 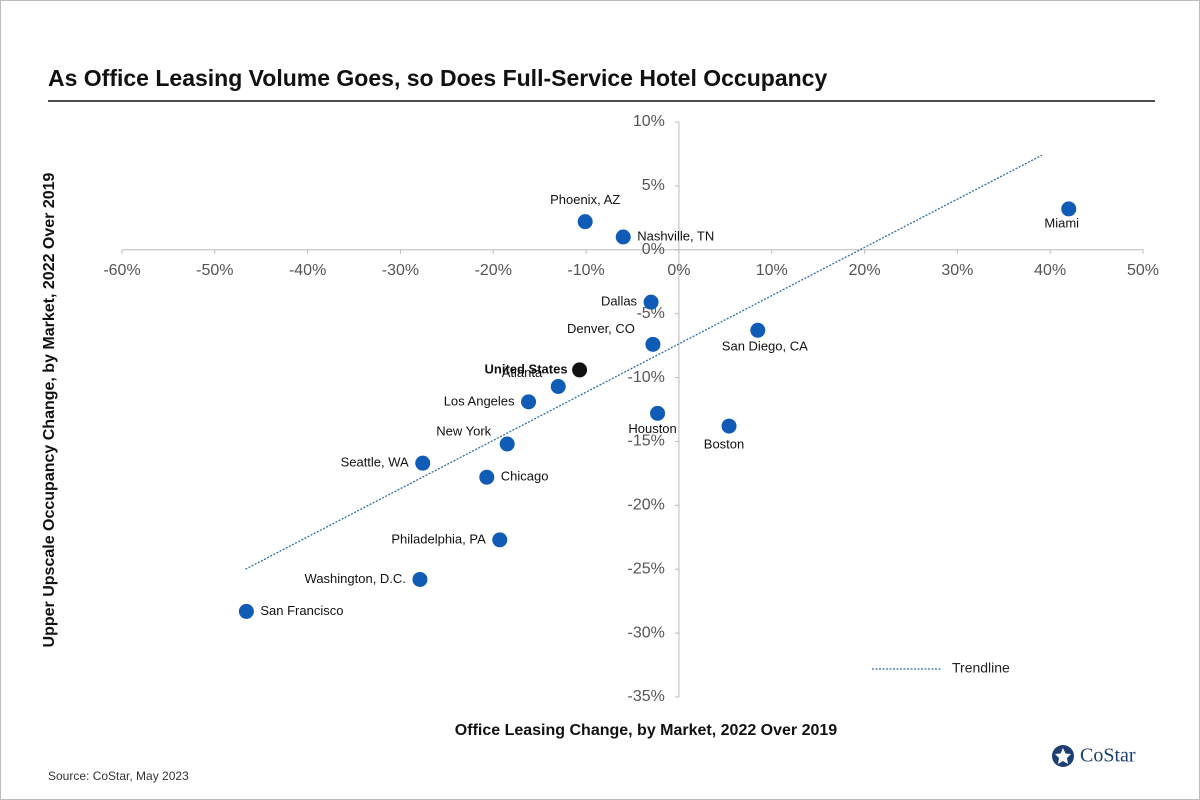 What do you see at coordinates (400, 270) in the screenshot?
I see `x-tick-label: -30%` at bounding box center [400, 270].